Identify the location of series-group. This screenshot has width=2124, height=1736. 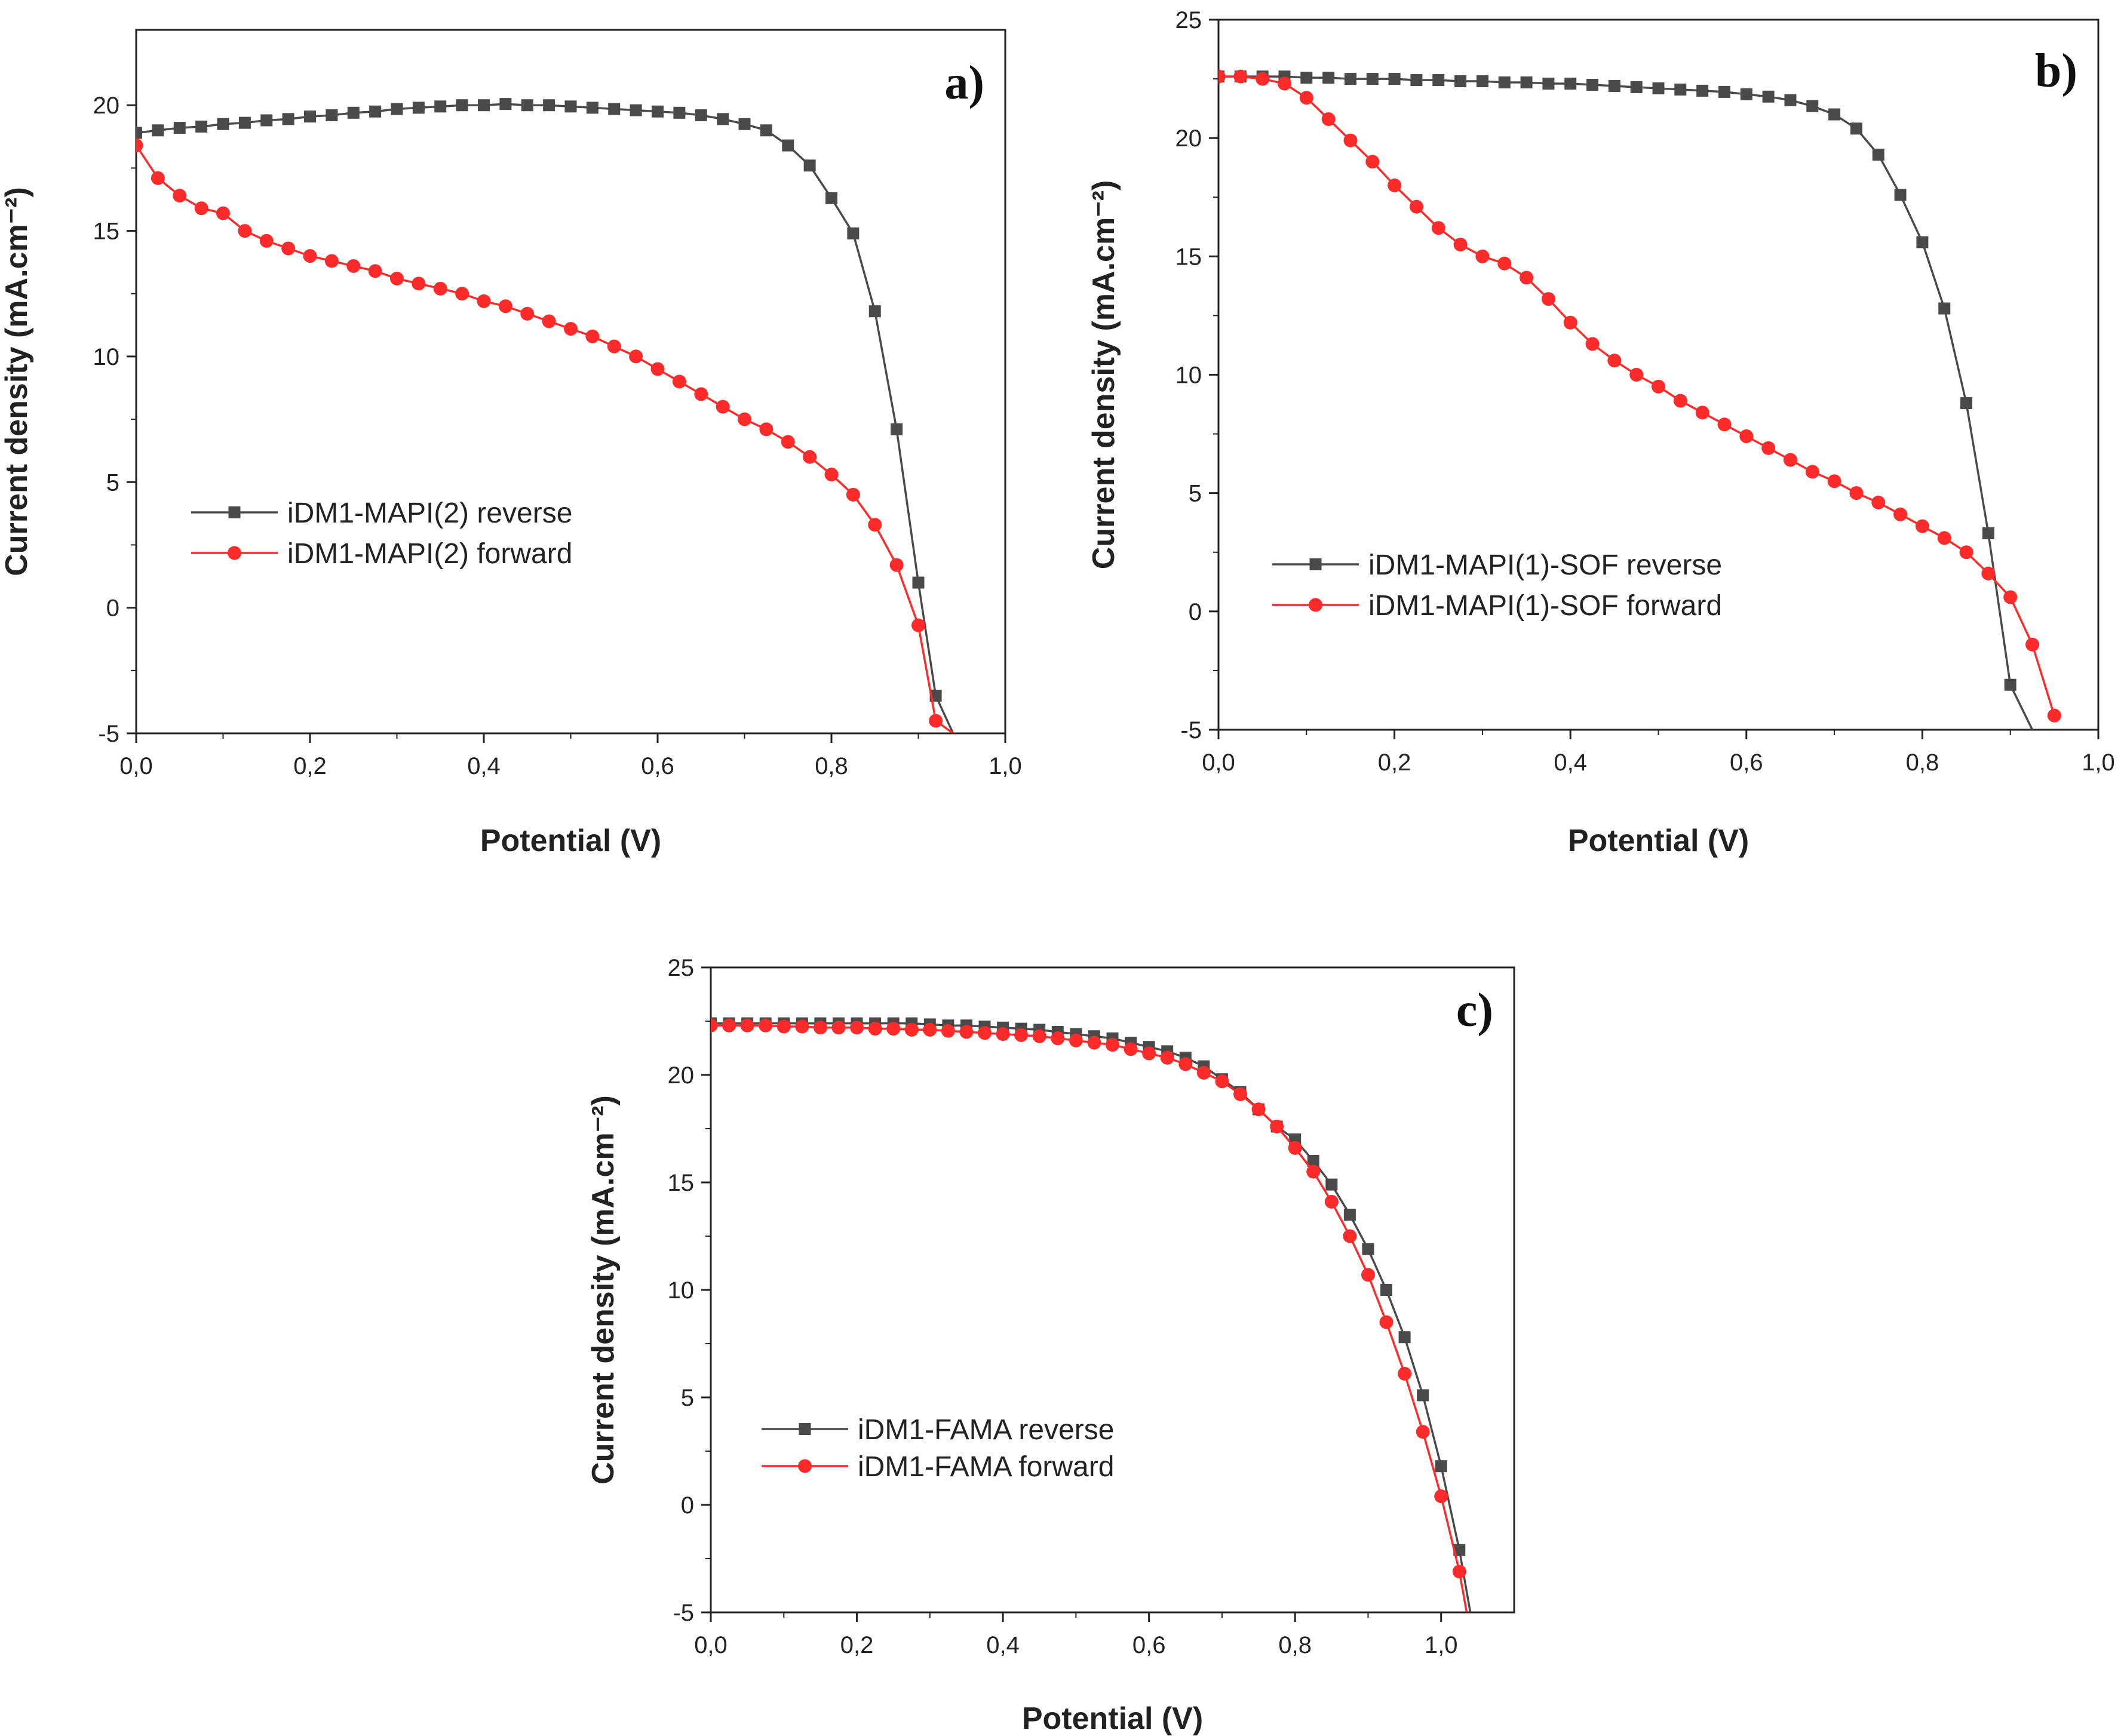
(1091, 1314).